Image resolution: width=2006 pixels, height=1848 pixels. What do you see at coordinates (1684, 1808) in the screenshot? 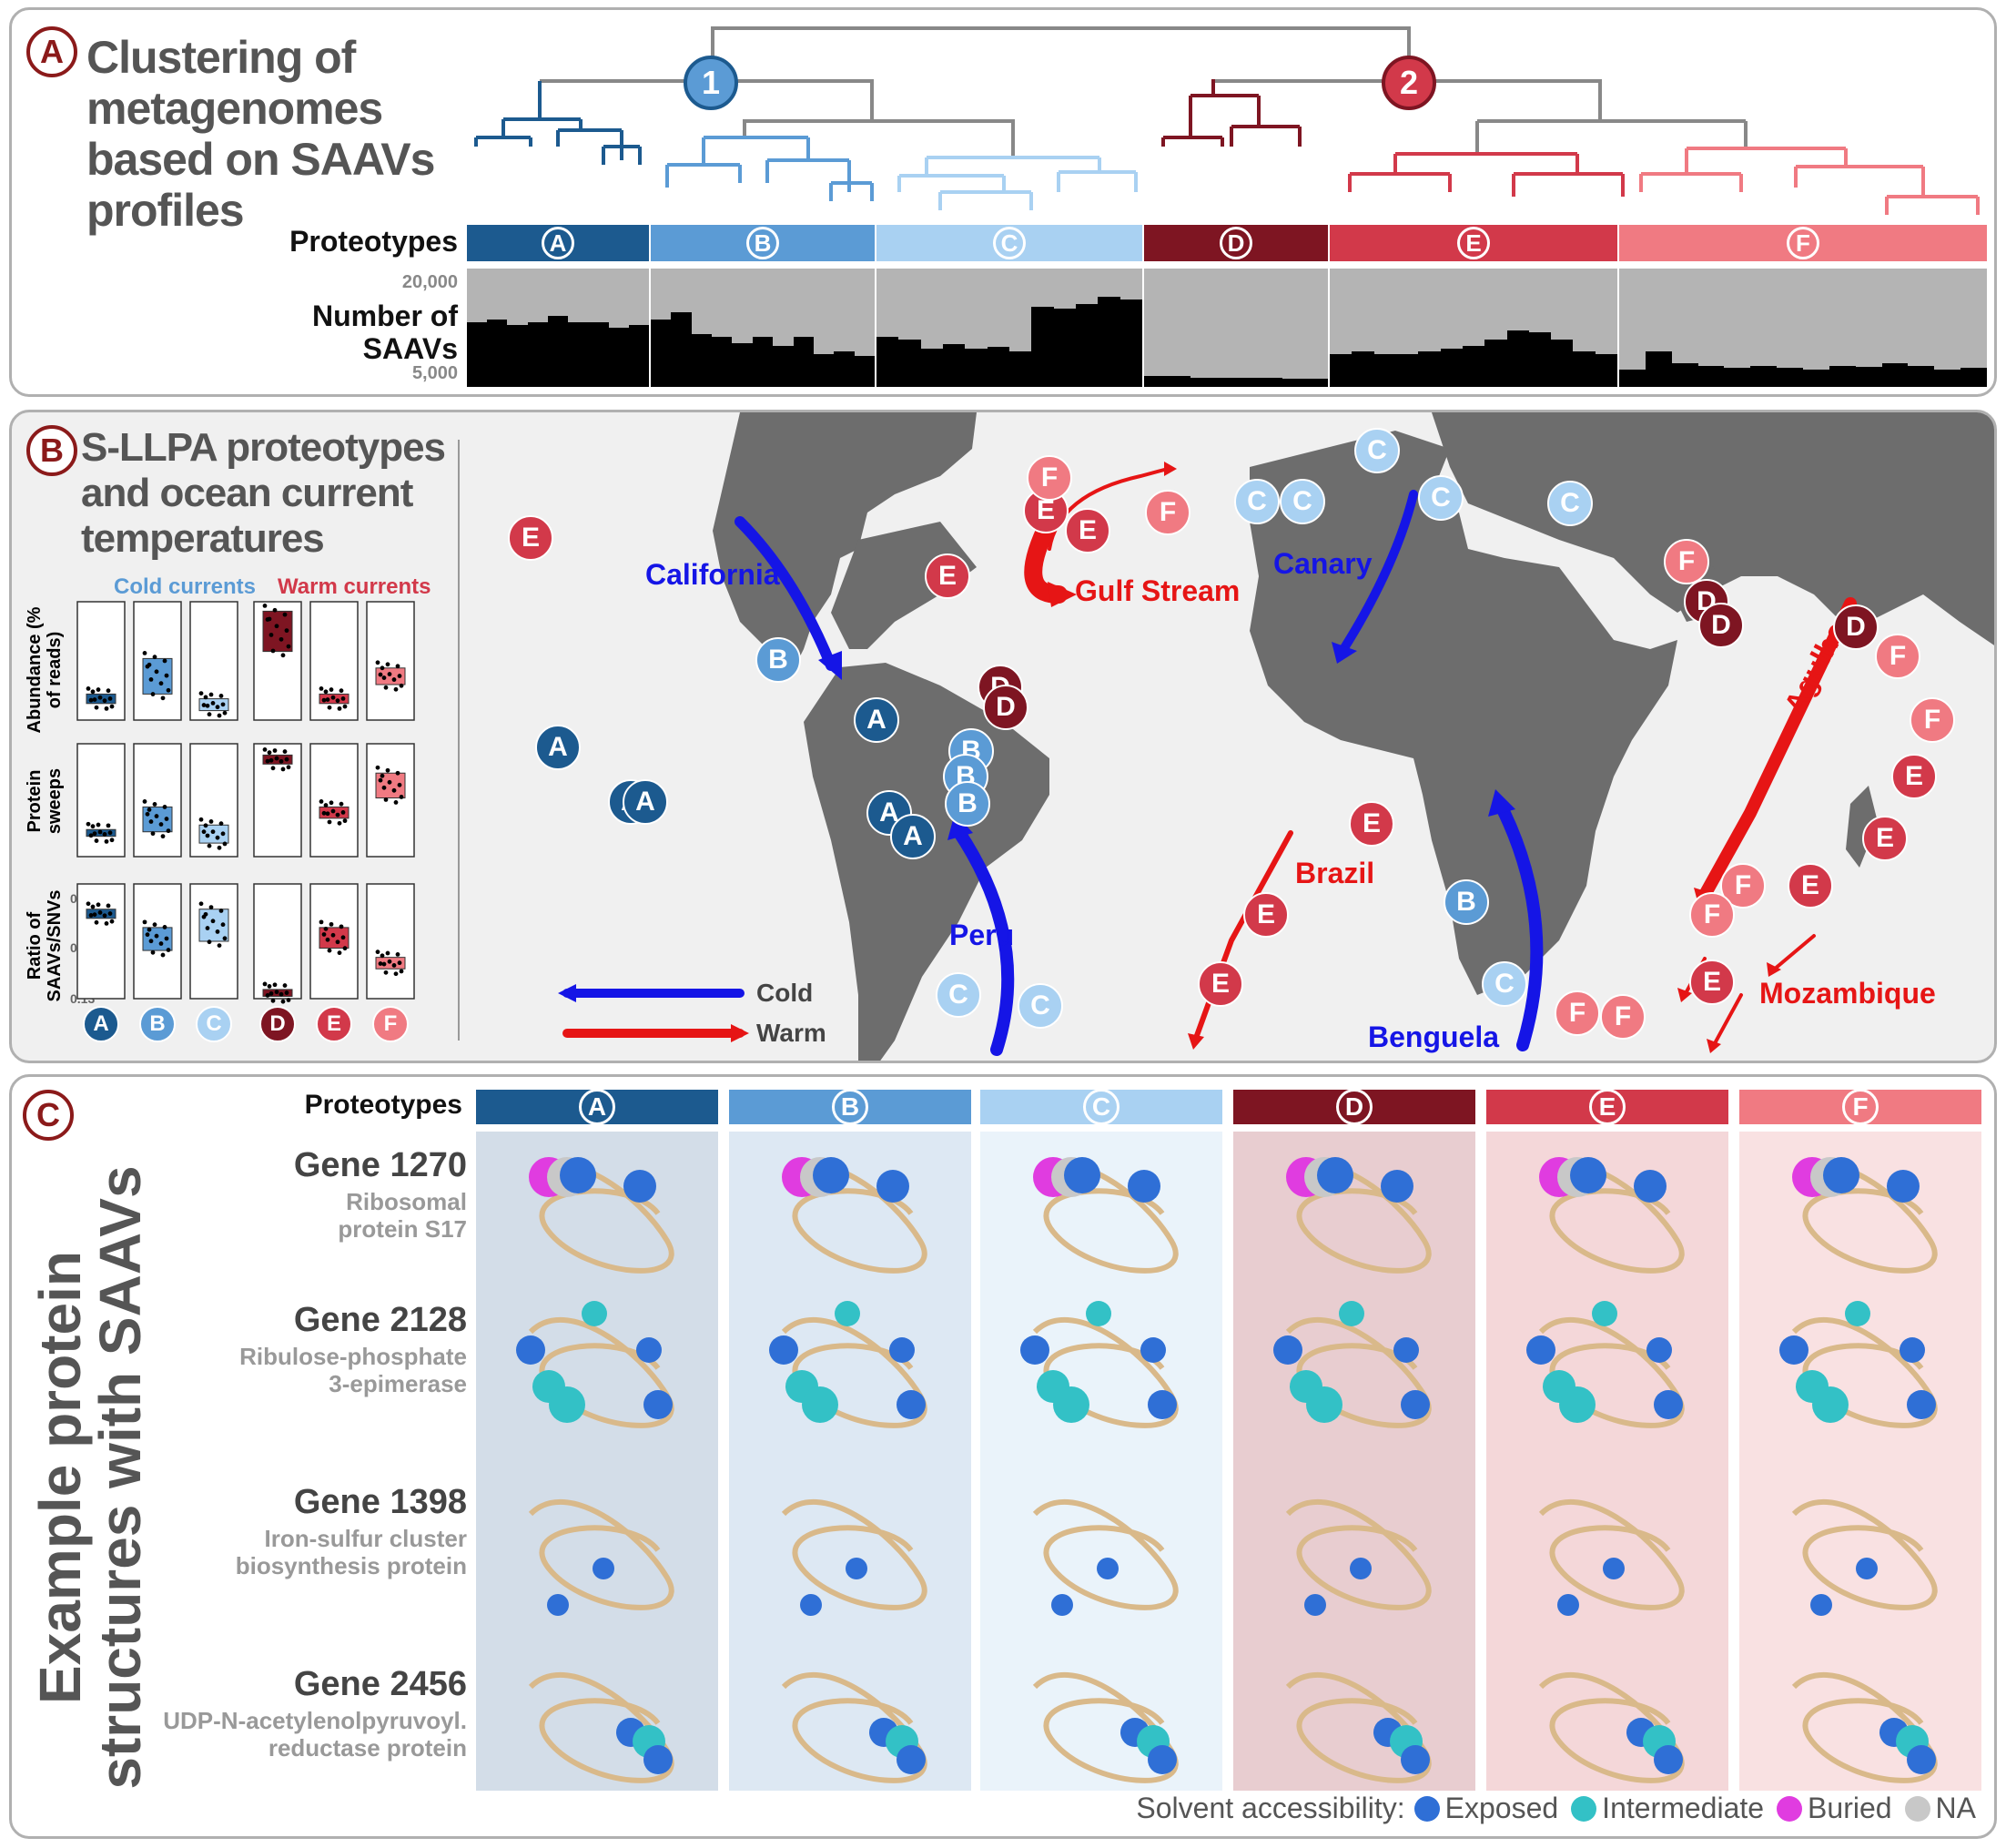
I see `legend-label: Intermediate` at bounding box center [1684, 1808].